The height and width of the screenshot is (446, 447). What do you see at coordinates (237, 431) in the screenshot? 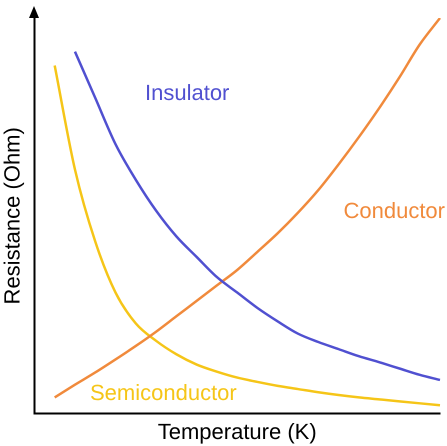
I see `x-axis-title: Temperature (K)` at bounding box center [237, 431].